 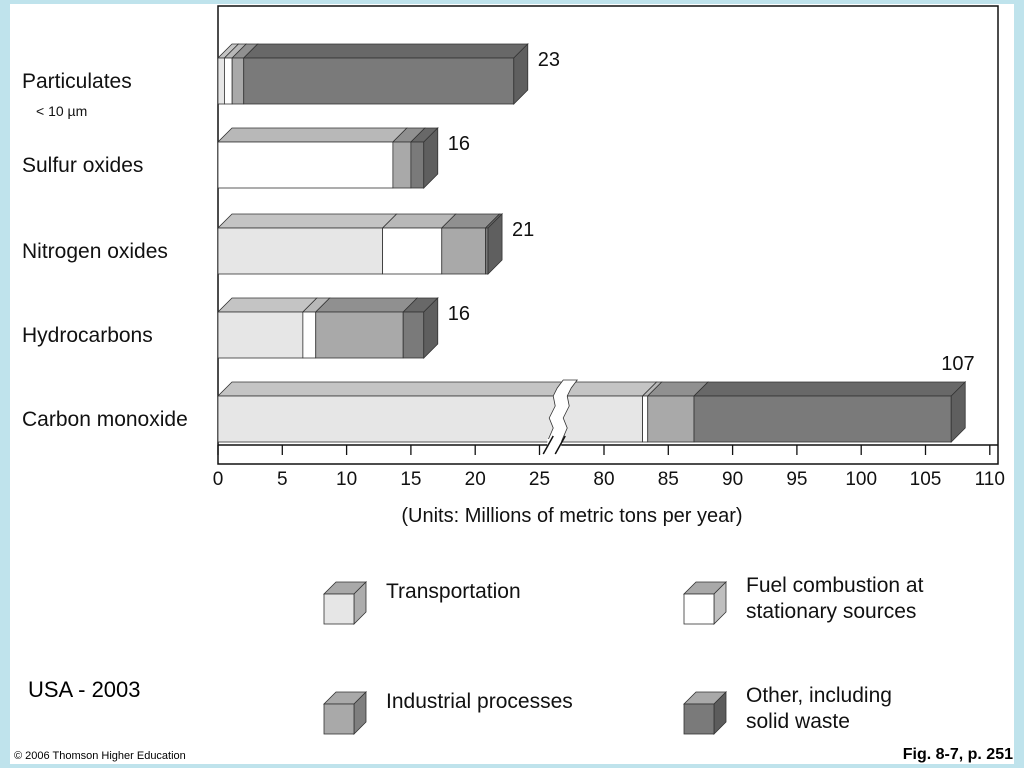 I want to click on bar-nitrogen-oxides-3-face, so click(x=463, y=251).